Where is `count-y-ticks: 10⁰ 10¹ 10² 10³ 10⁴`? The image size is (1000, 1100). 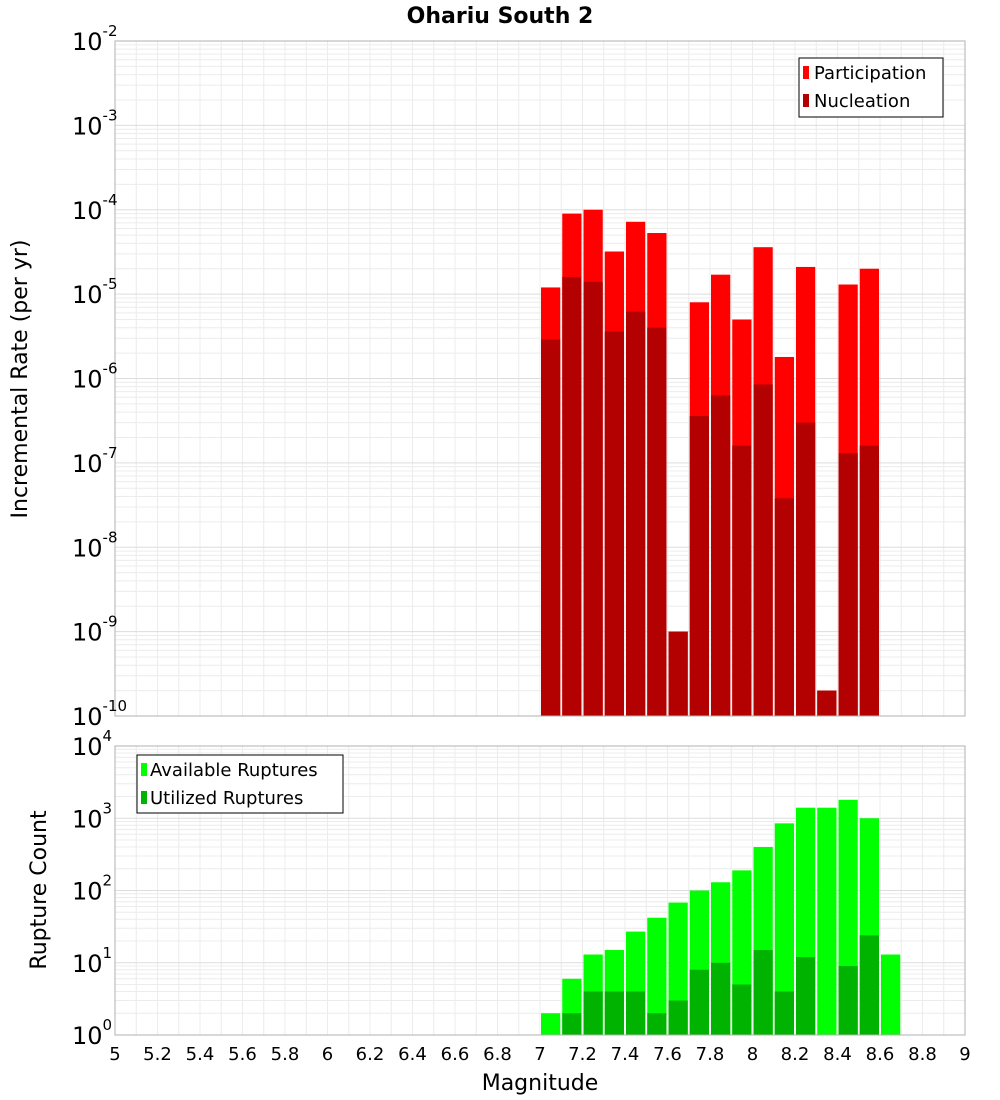
count-y-ticks: 10⁰ 10¹ 10² 10³ 10⁴ is located at coordinates (92, 888).